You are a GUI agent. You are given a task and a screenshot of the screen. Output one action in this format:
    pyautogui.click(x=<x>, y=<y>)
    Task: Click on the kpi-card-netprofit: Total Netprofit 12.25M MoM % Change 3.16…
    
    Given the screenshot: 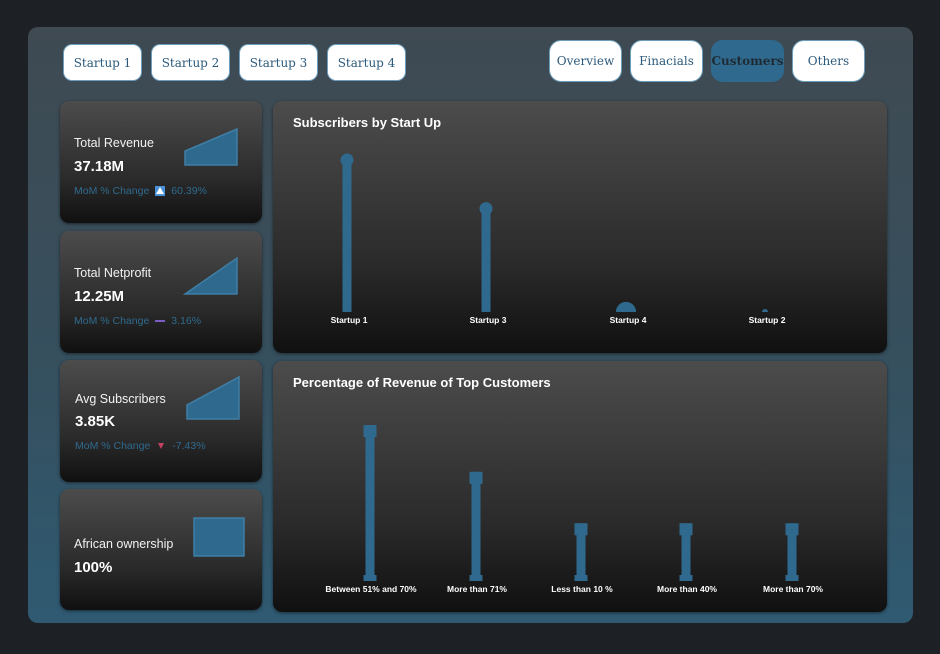 What is the action you would take?
    pyautogui.click(x=161, y=292)
    